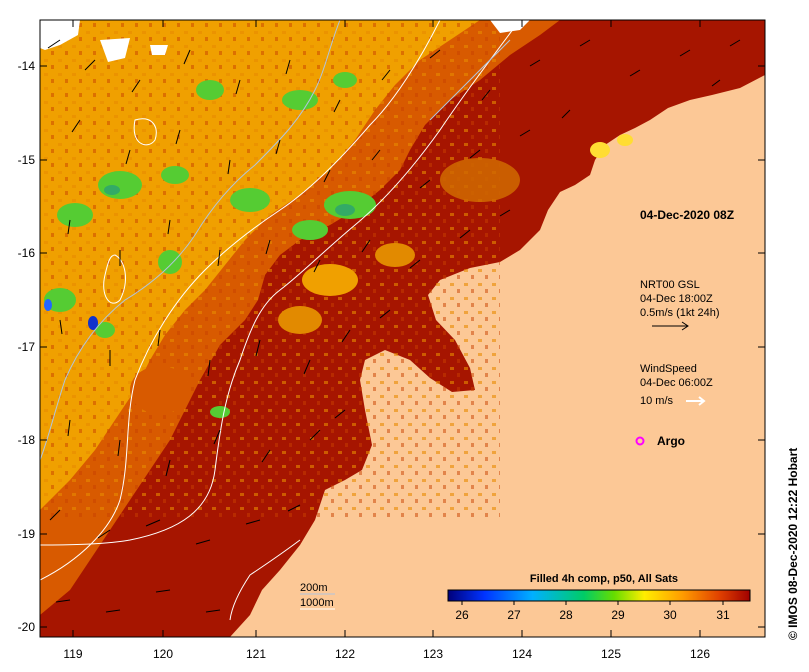 This screenshot has width=809, height=672. I want to click on latitude-labels: -14 -15 -16 -17 -18 -19 -20, so click(27, 346).